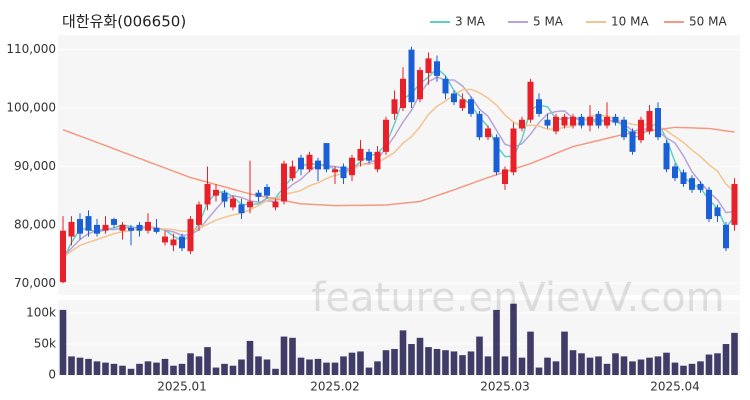 The width and height of the screenshot is (750, 400). What do you see at coordinates (35, 166) in the screenshot?
I see `y-tick-label: 90,000` at bounding box center [35, 166].